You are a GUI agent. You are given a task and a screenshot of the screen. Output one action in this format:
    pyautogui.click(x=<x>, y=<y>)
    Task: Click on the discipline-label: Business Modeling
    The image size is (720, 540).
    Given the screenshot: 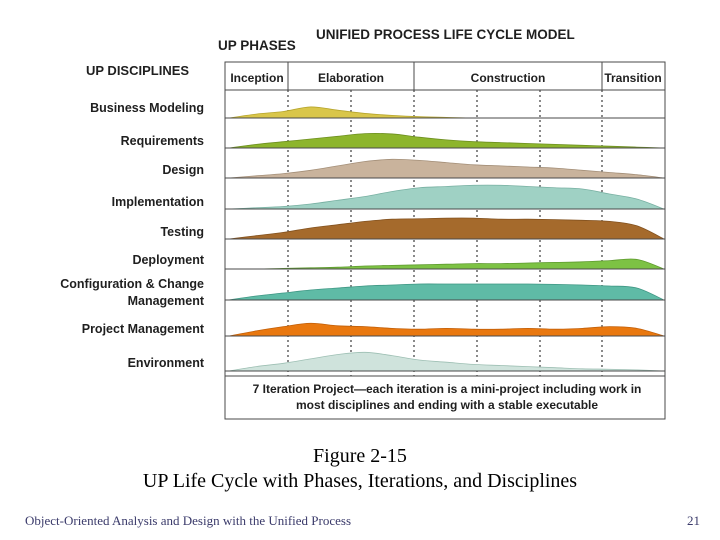 What is the action you would take?
    pyautogui.click(x=147, y=108)
    